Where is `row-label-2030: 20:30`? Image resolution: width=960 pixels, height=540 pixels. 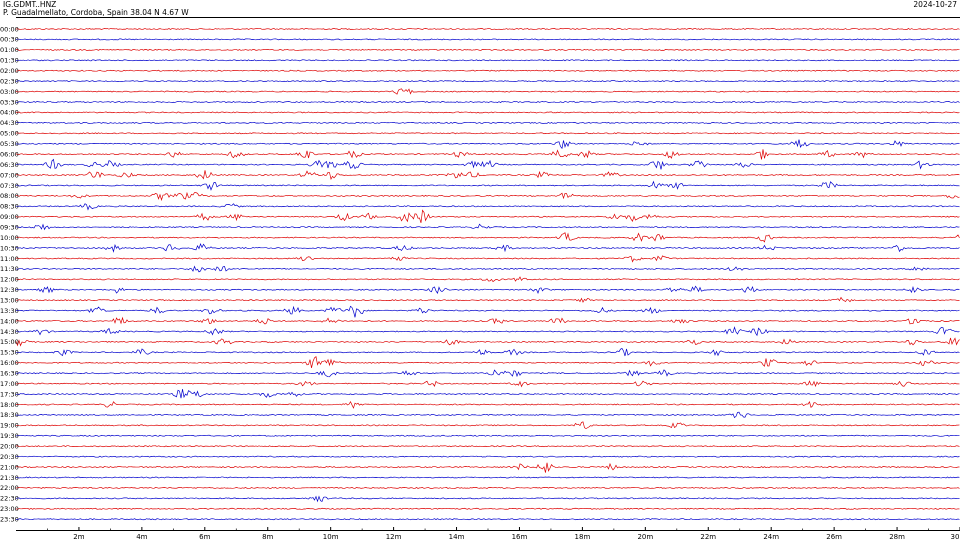 row-label-2030: 20:30 is located at coordinates (9, 457).